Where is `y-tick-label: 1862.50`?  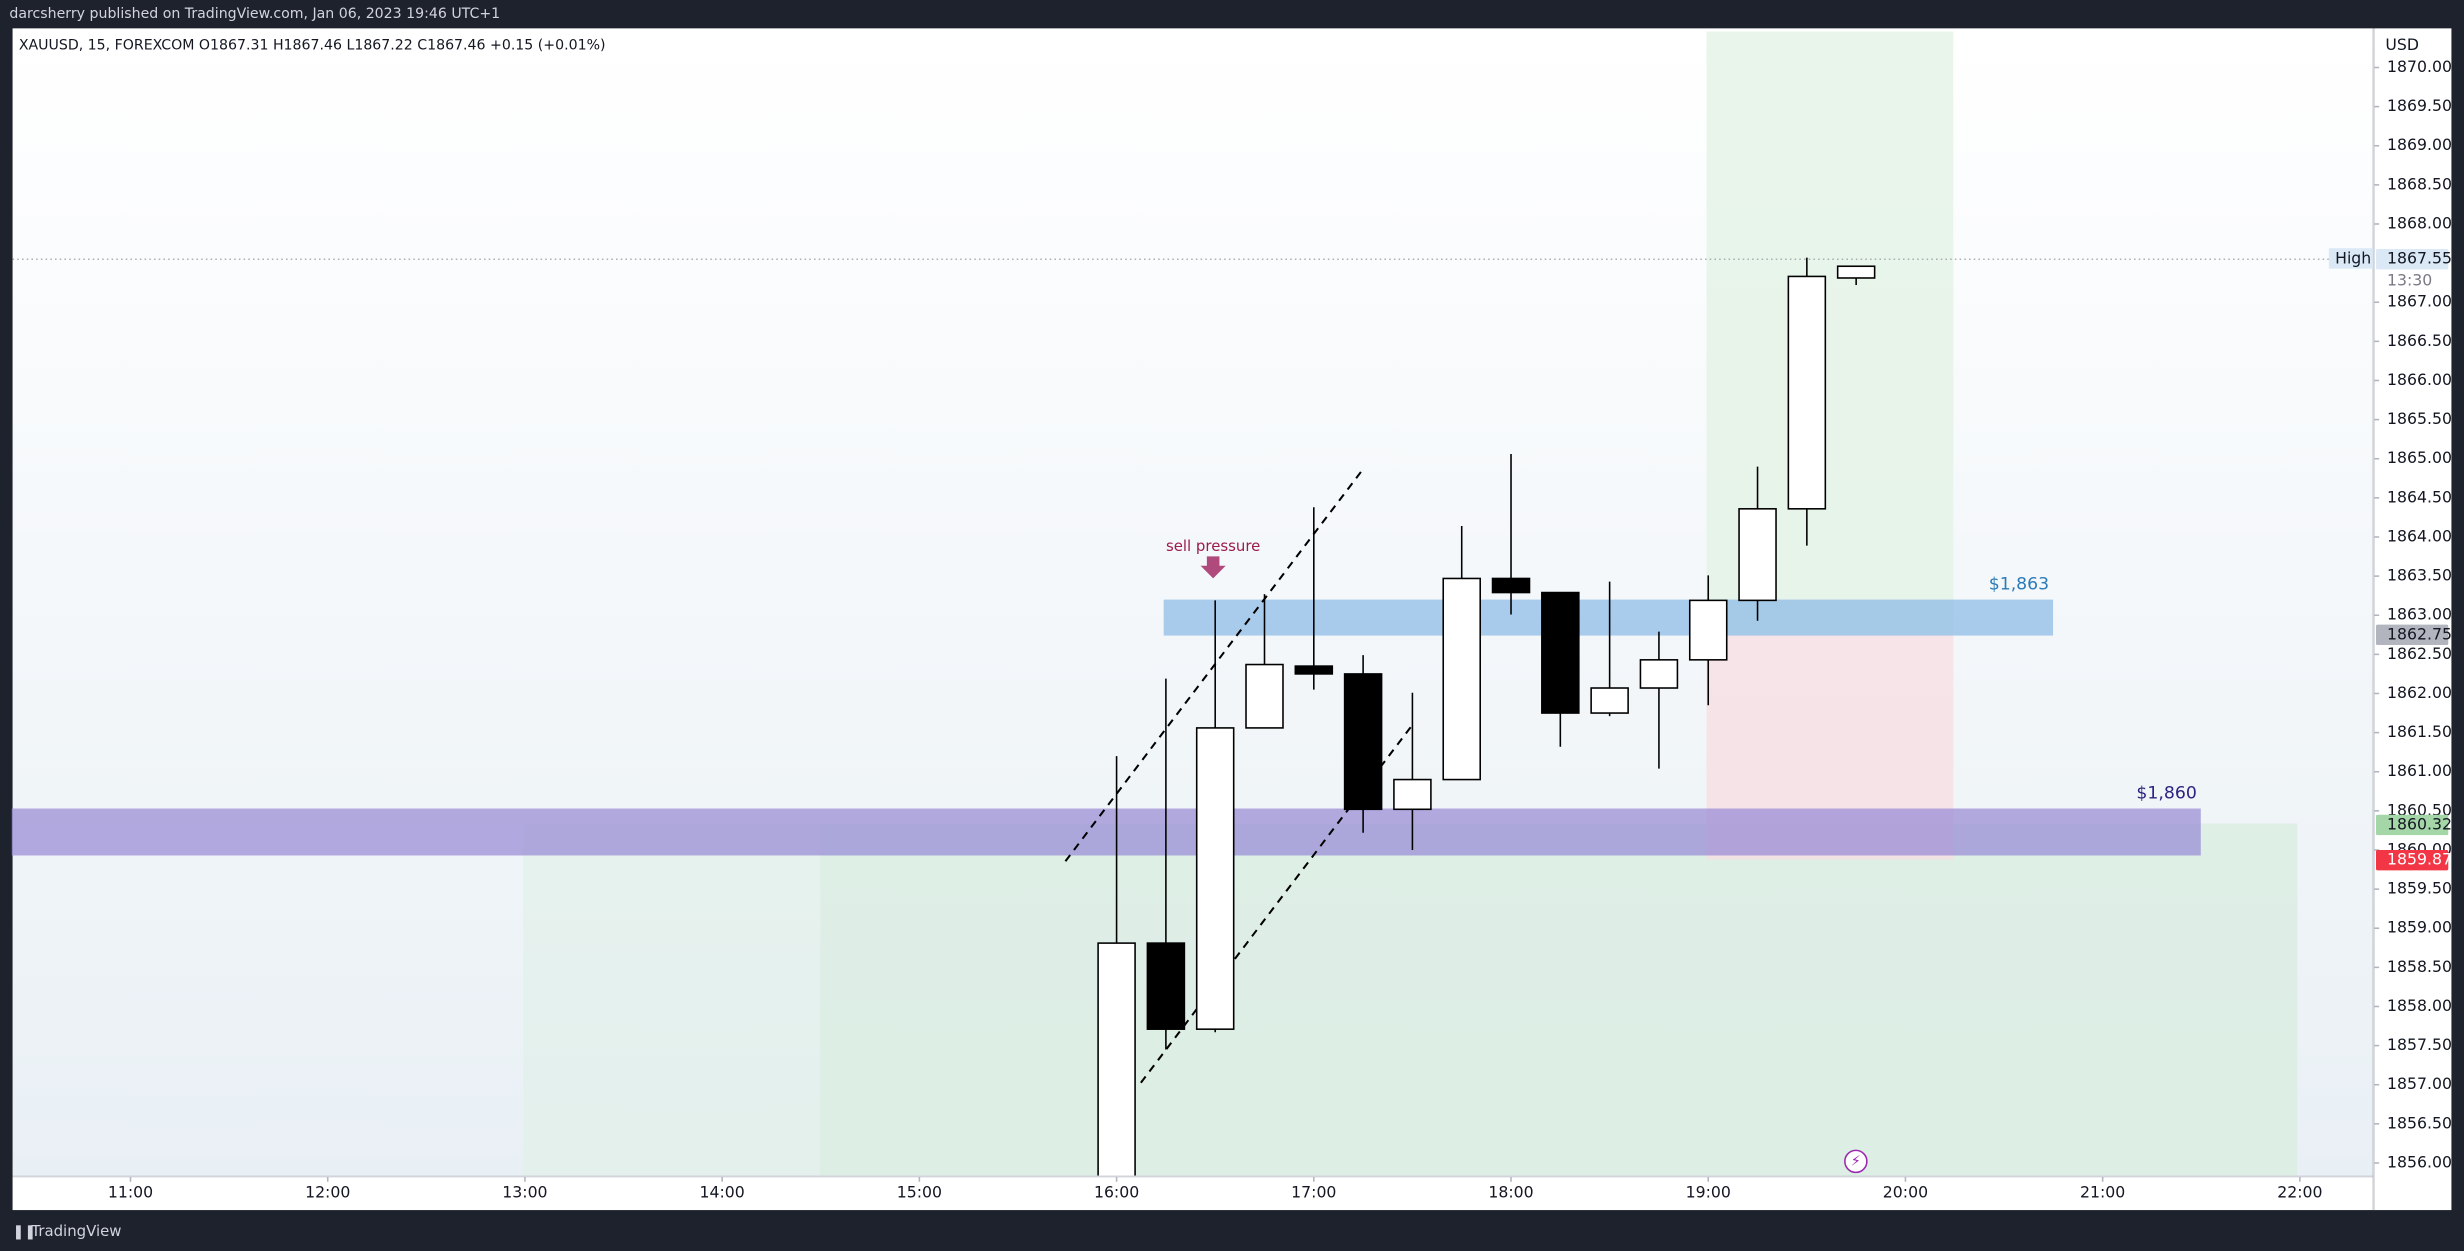
y-tick-label: 1862.50 is located at coordinates (2419, 653).